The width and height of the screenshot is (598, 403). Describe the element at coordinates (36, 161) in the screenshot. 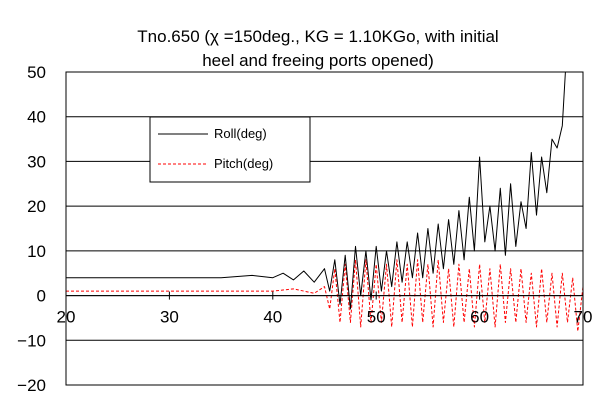

I see `y-tick-label-2: 30` at that location.